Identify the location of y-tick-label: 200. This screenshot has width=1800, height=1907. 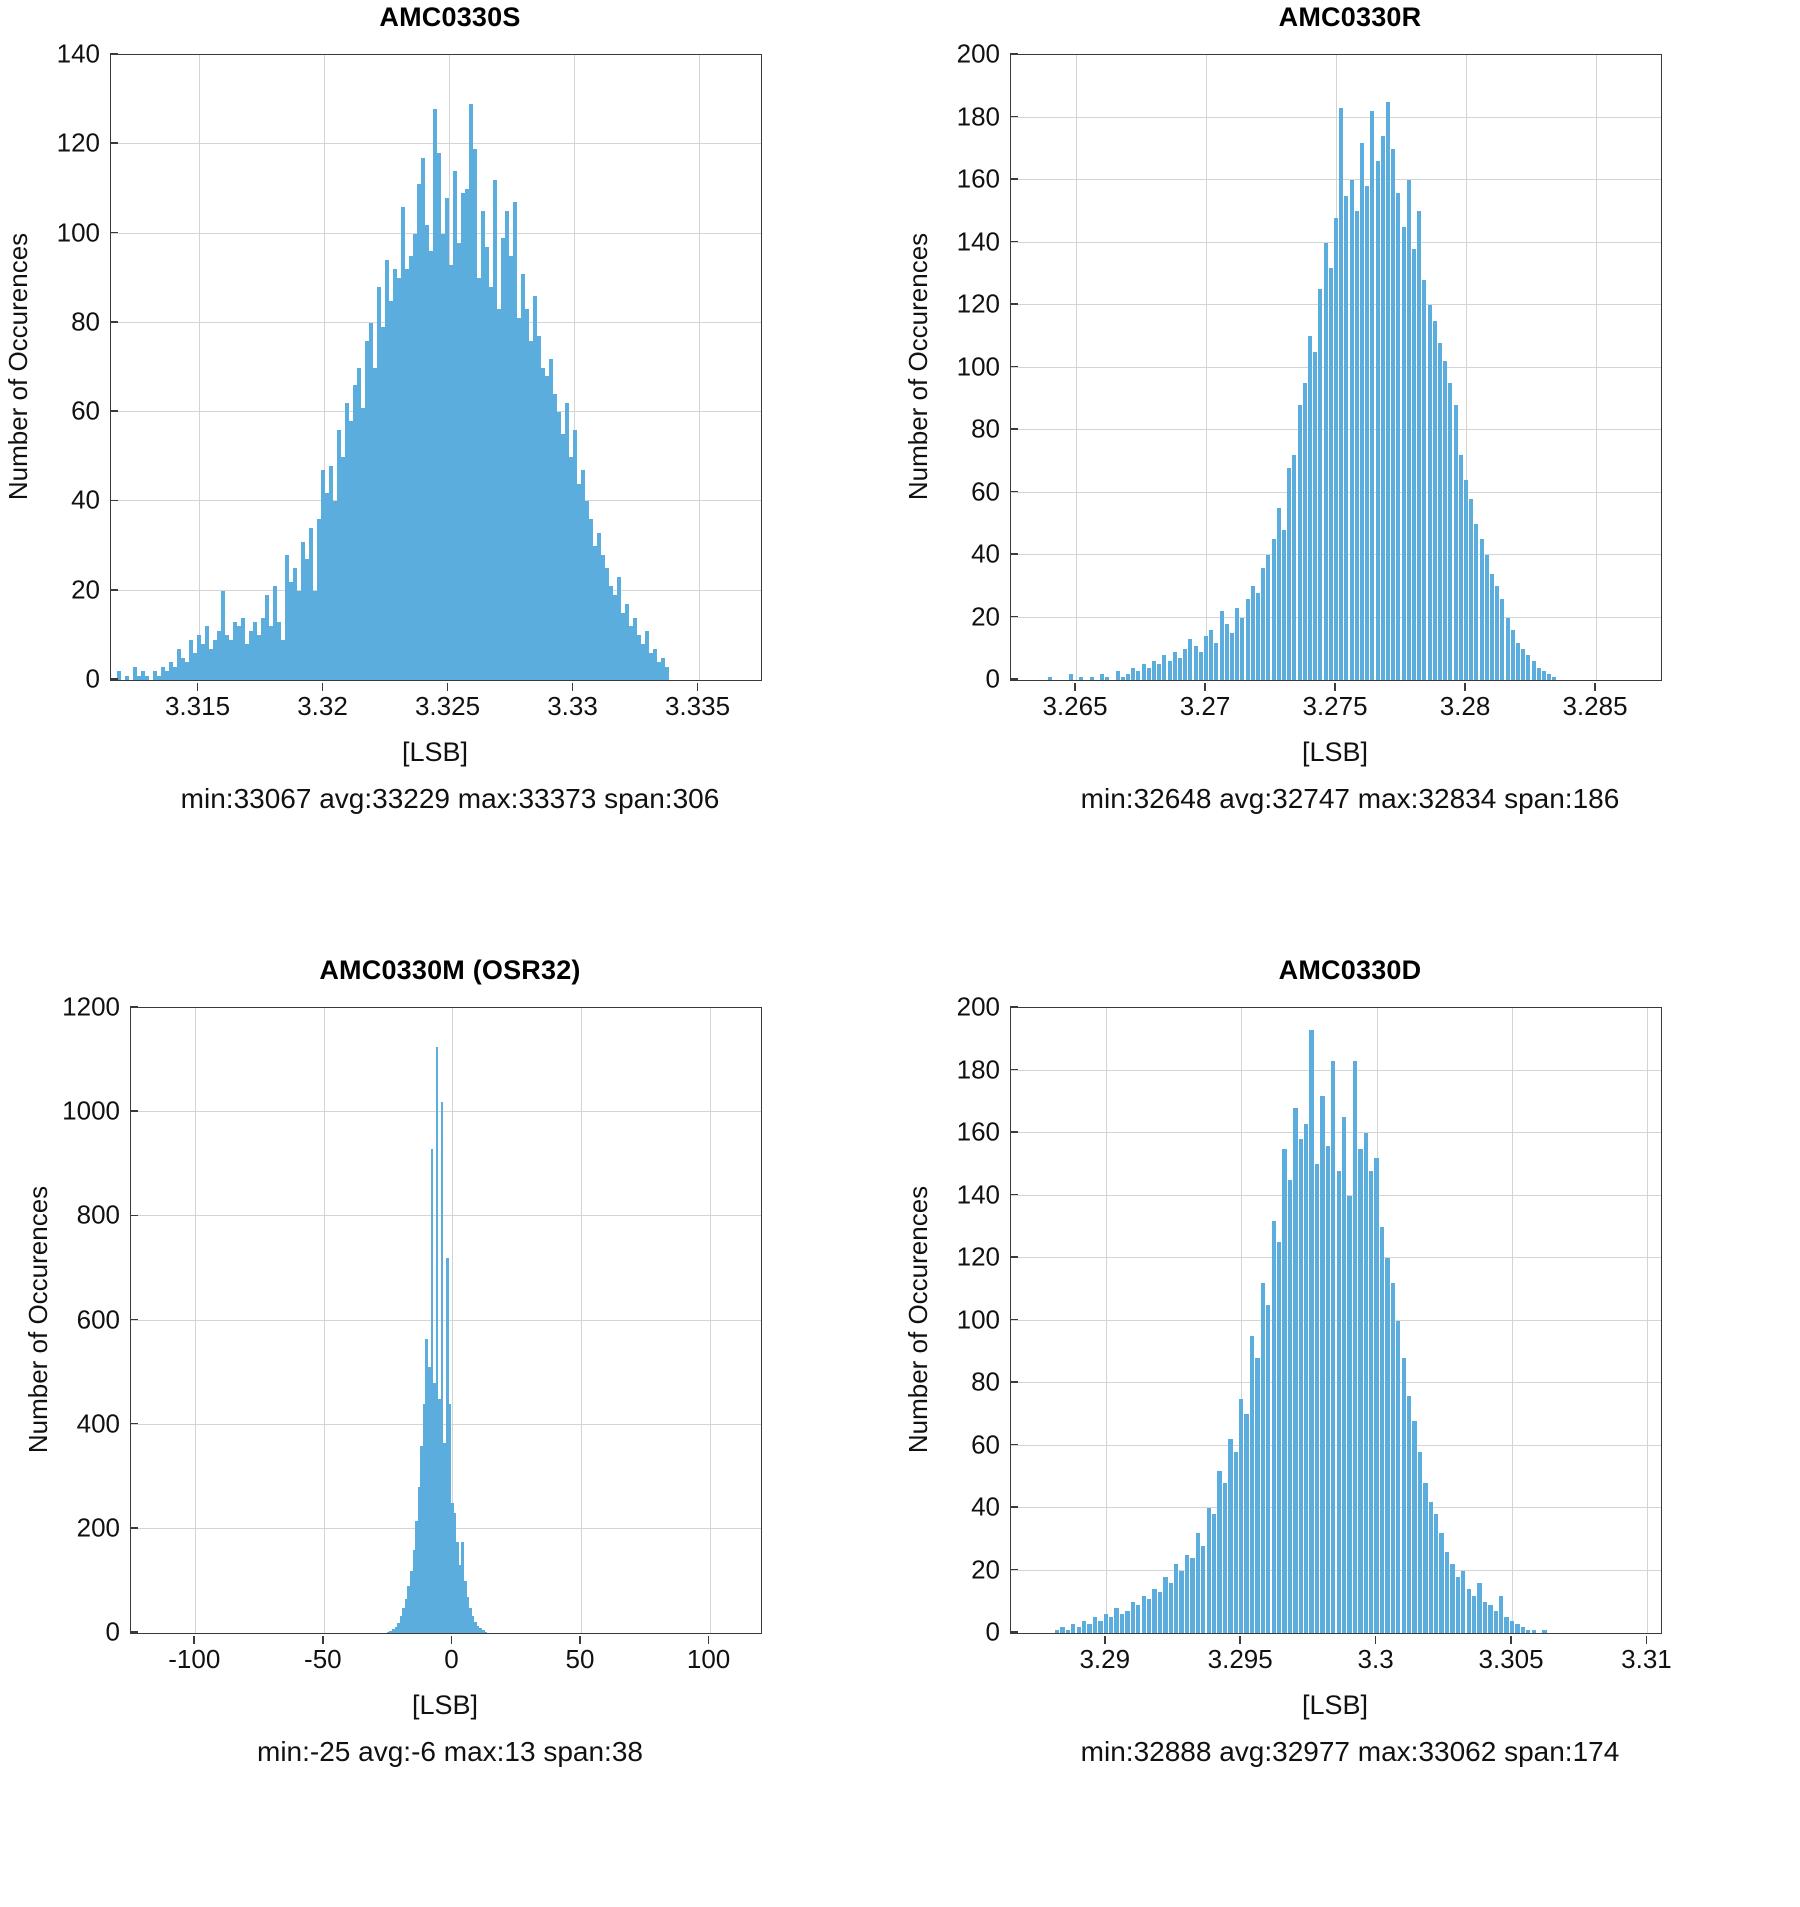
(978, 53).